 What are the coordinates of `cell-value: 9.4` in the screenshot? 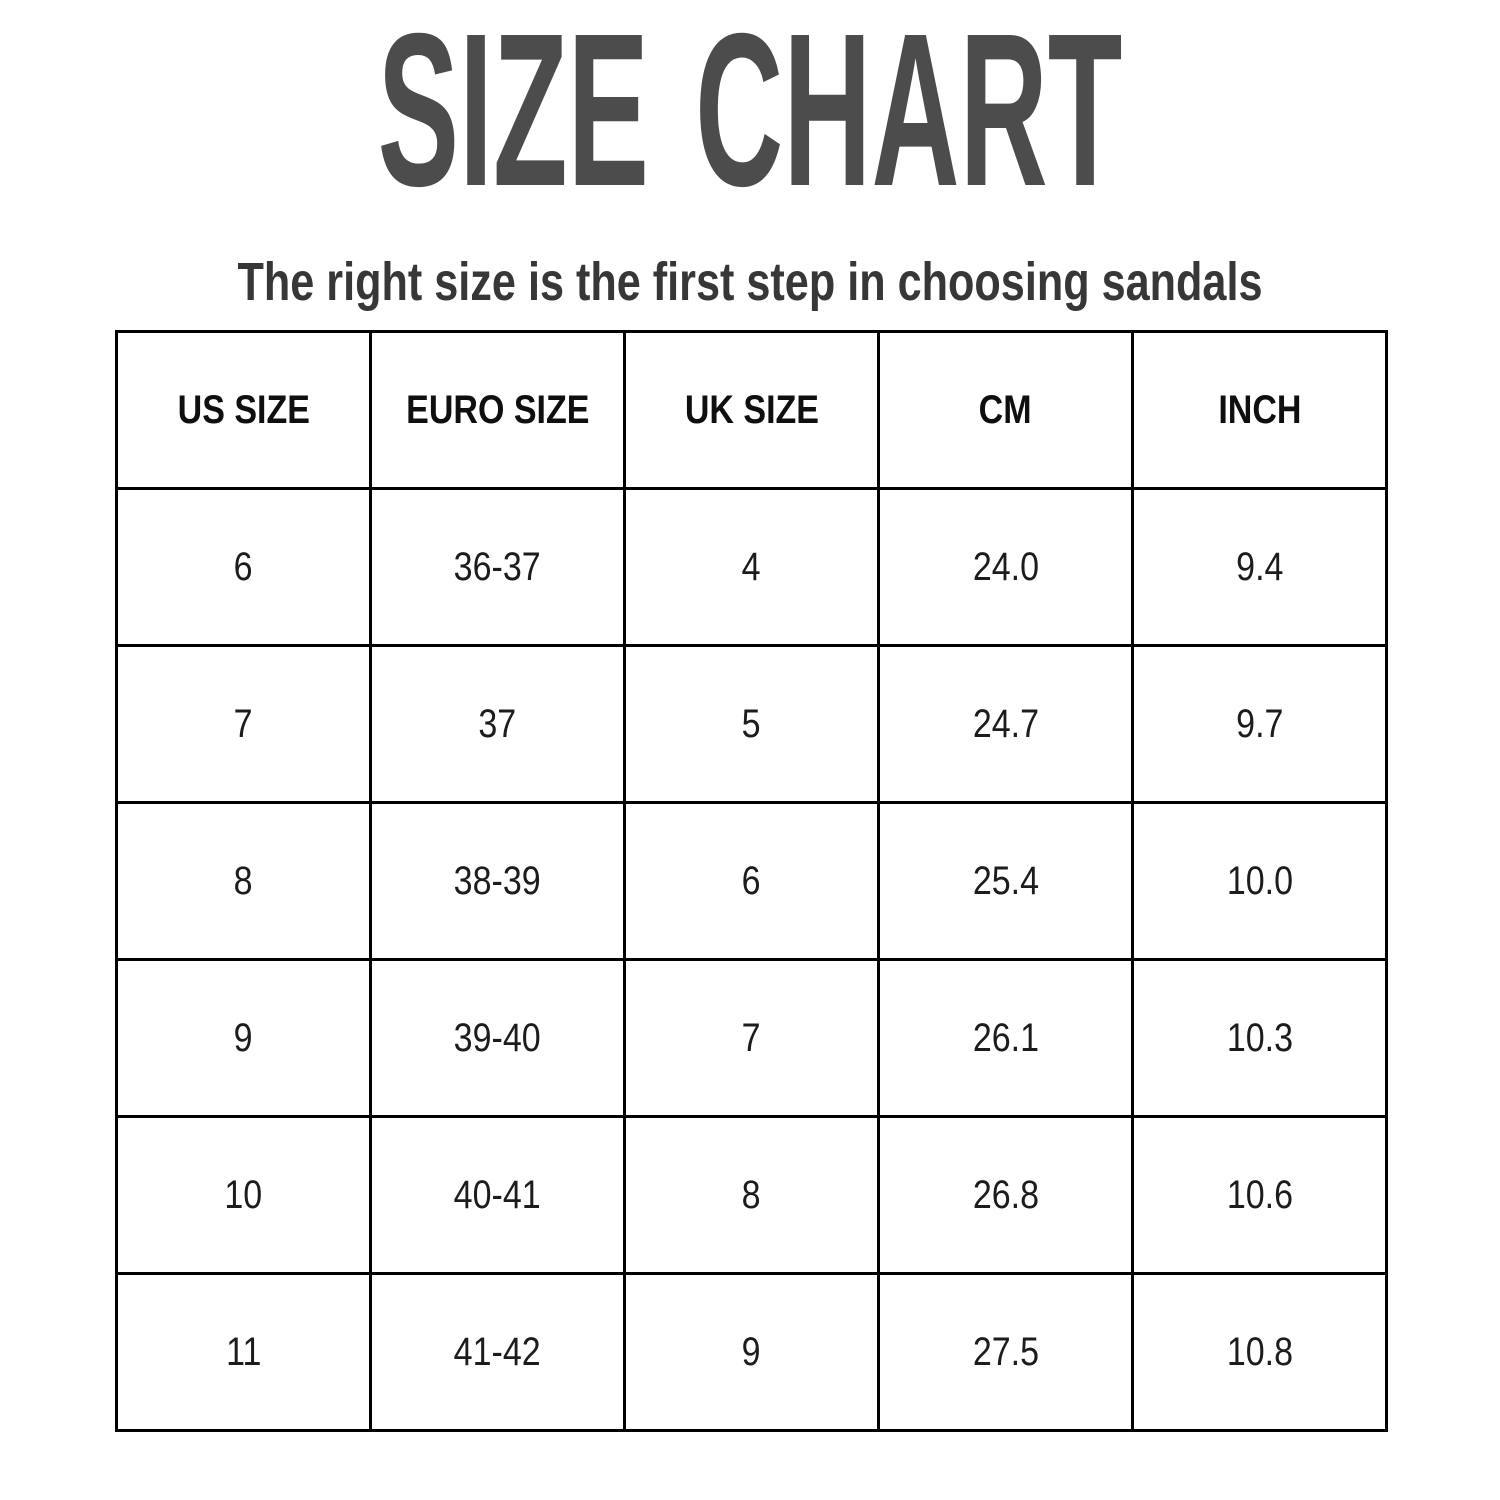 It's located at (1259, 566).